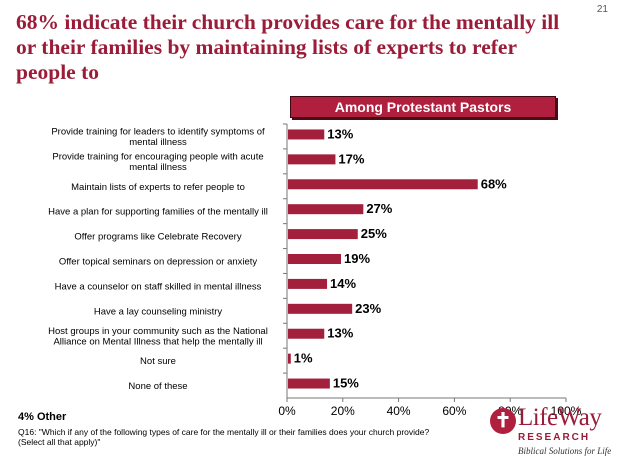 This screenshot has height=464, width=620. I want to click on category-label: None of these, so click(157, 386).